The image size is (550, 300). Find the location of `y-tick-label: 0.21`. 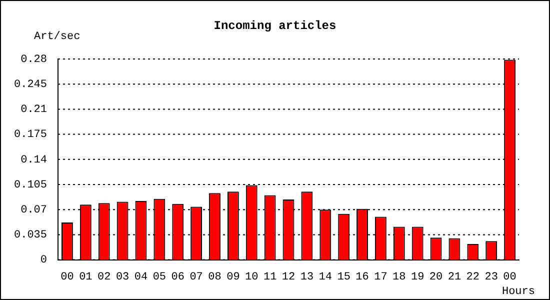

y-tick-label: 0.21 is located at coordinates (34, 110).